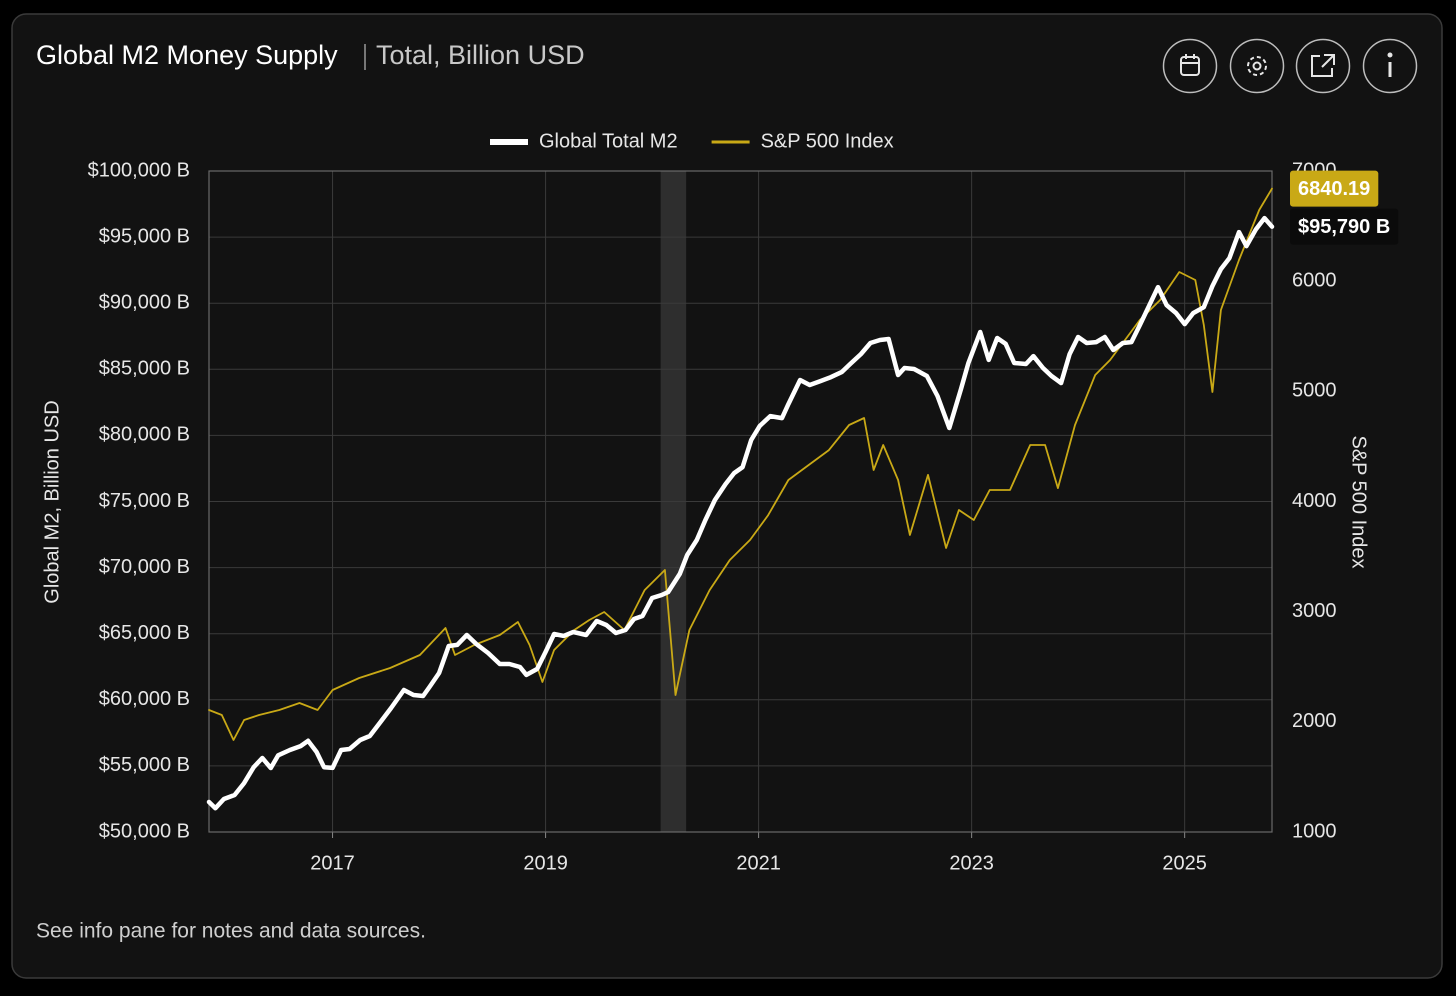 This screenshot has width=1456, height=996. I want to click on y2-tick-label: 5000, so click(1314, 391).